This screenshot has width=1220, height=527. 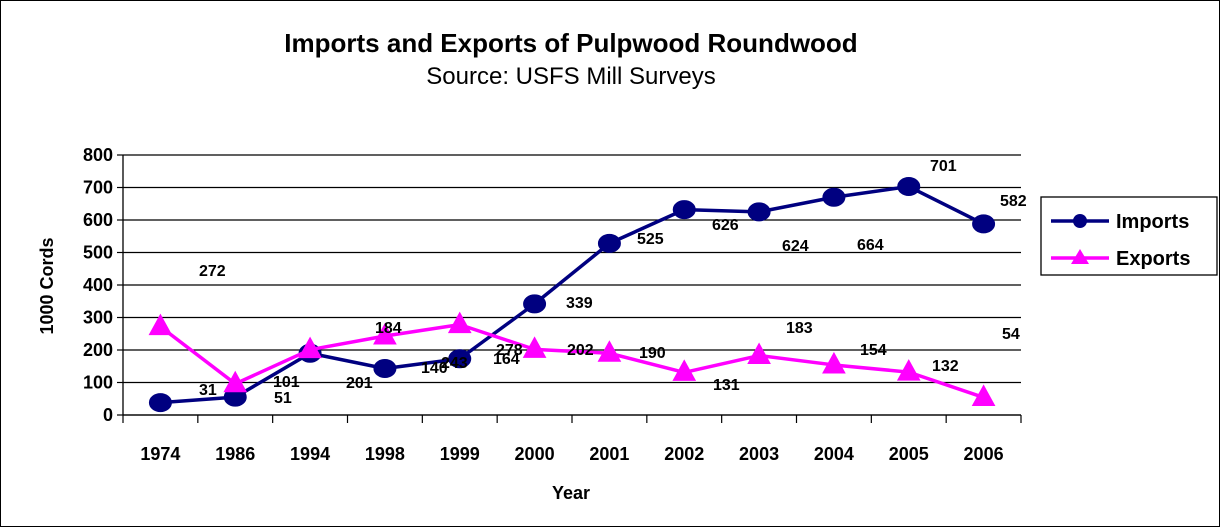 I want to click on imports-data-label: 701, so click(x=943, y=166).